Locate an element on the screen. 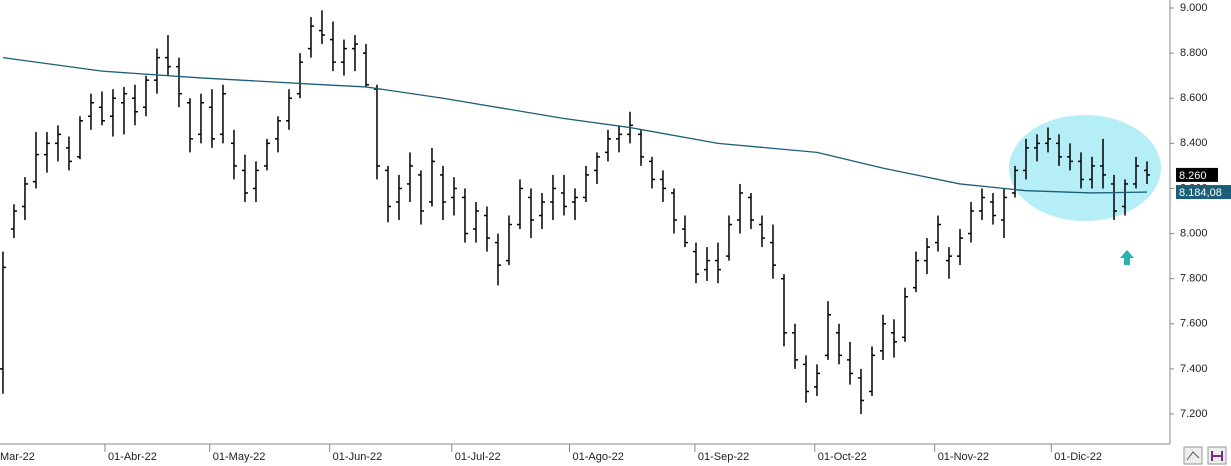 The image size is (1231, 466). y-tick-label: 7.200 is located at coordinates (1194, 414).